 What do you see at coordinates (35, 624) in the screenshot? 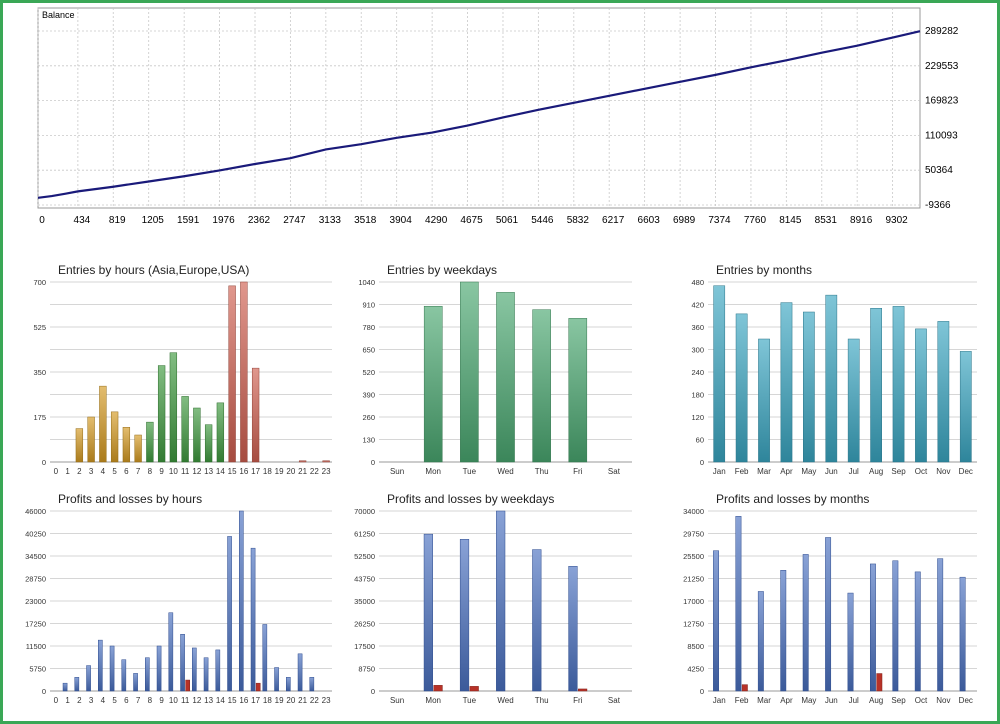
I see `ytick-label: 17250` at bounding box center [35, 624].